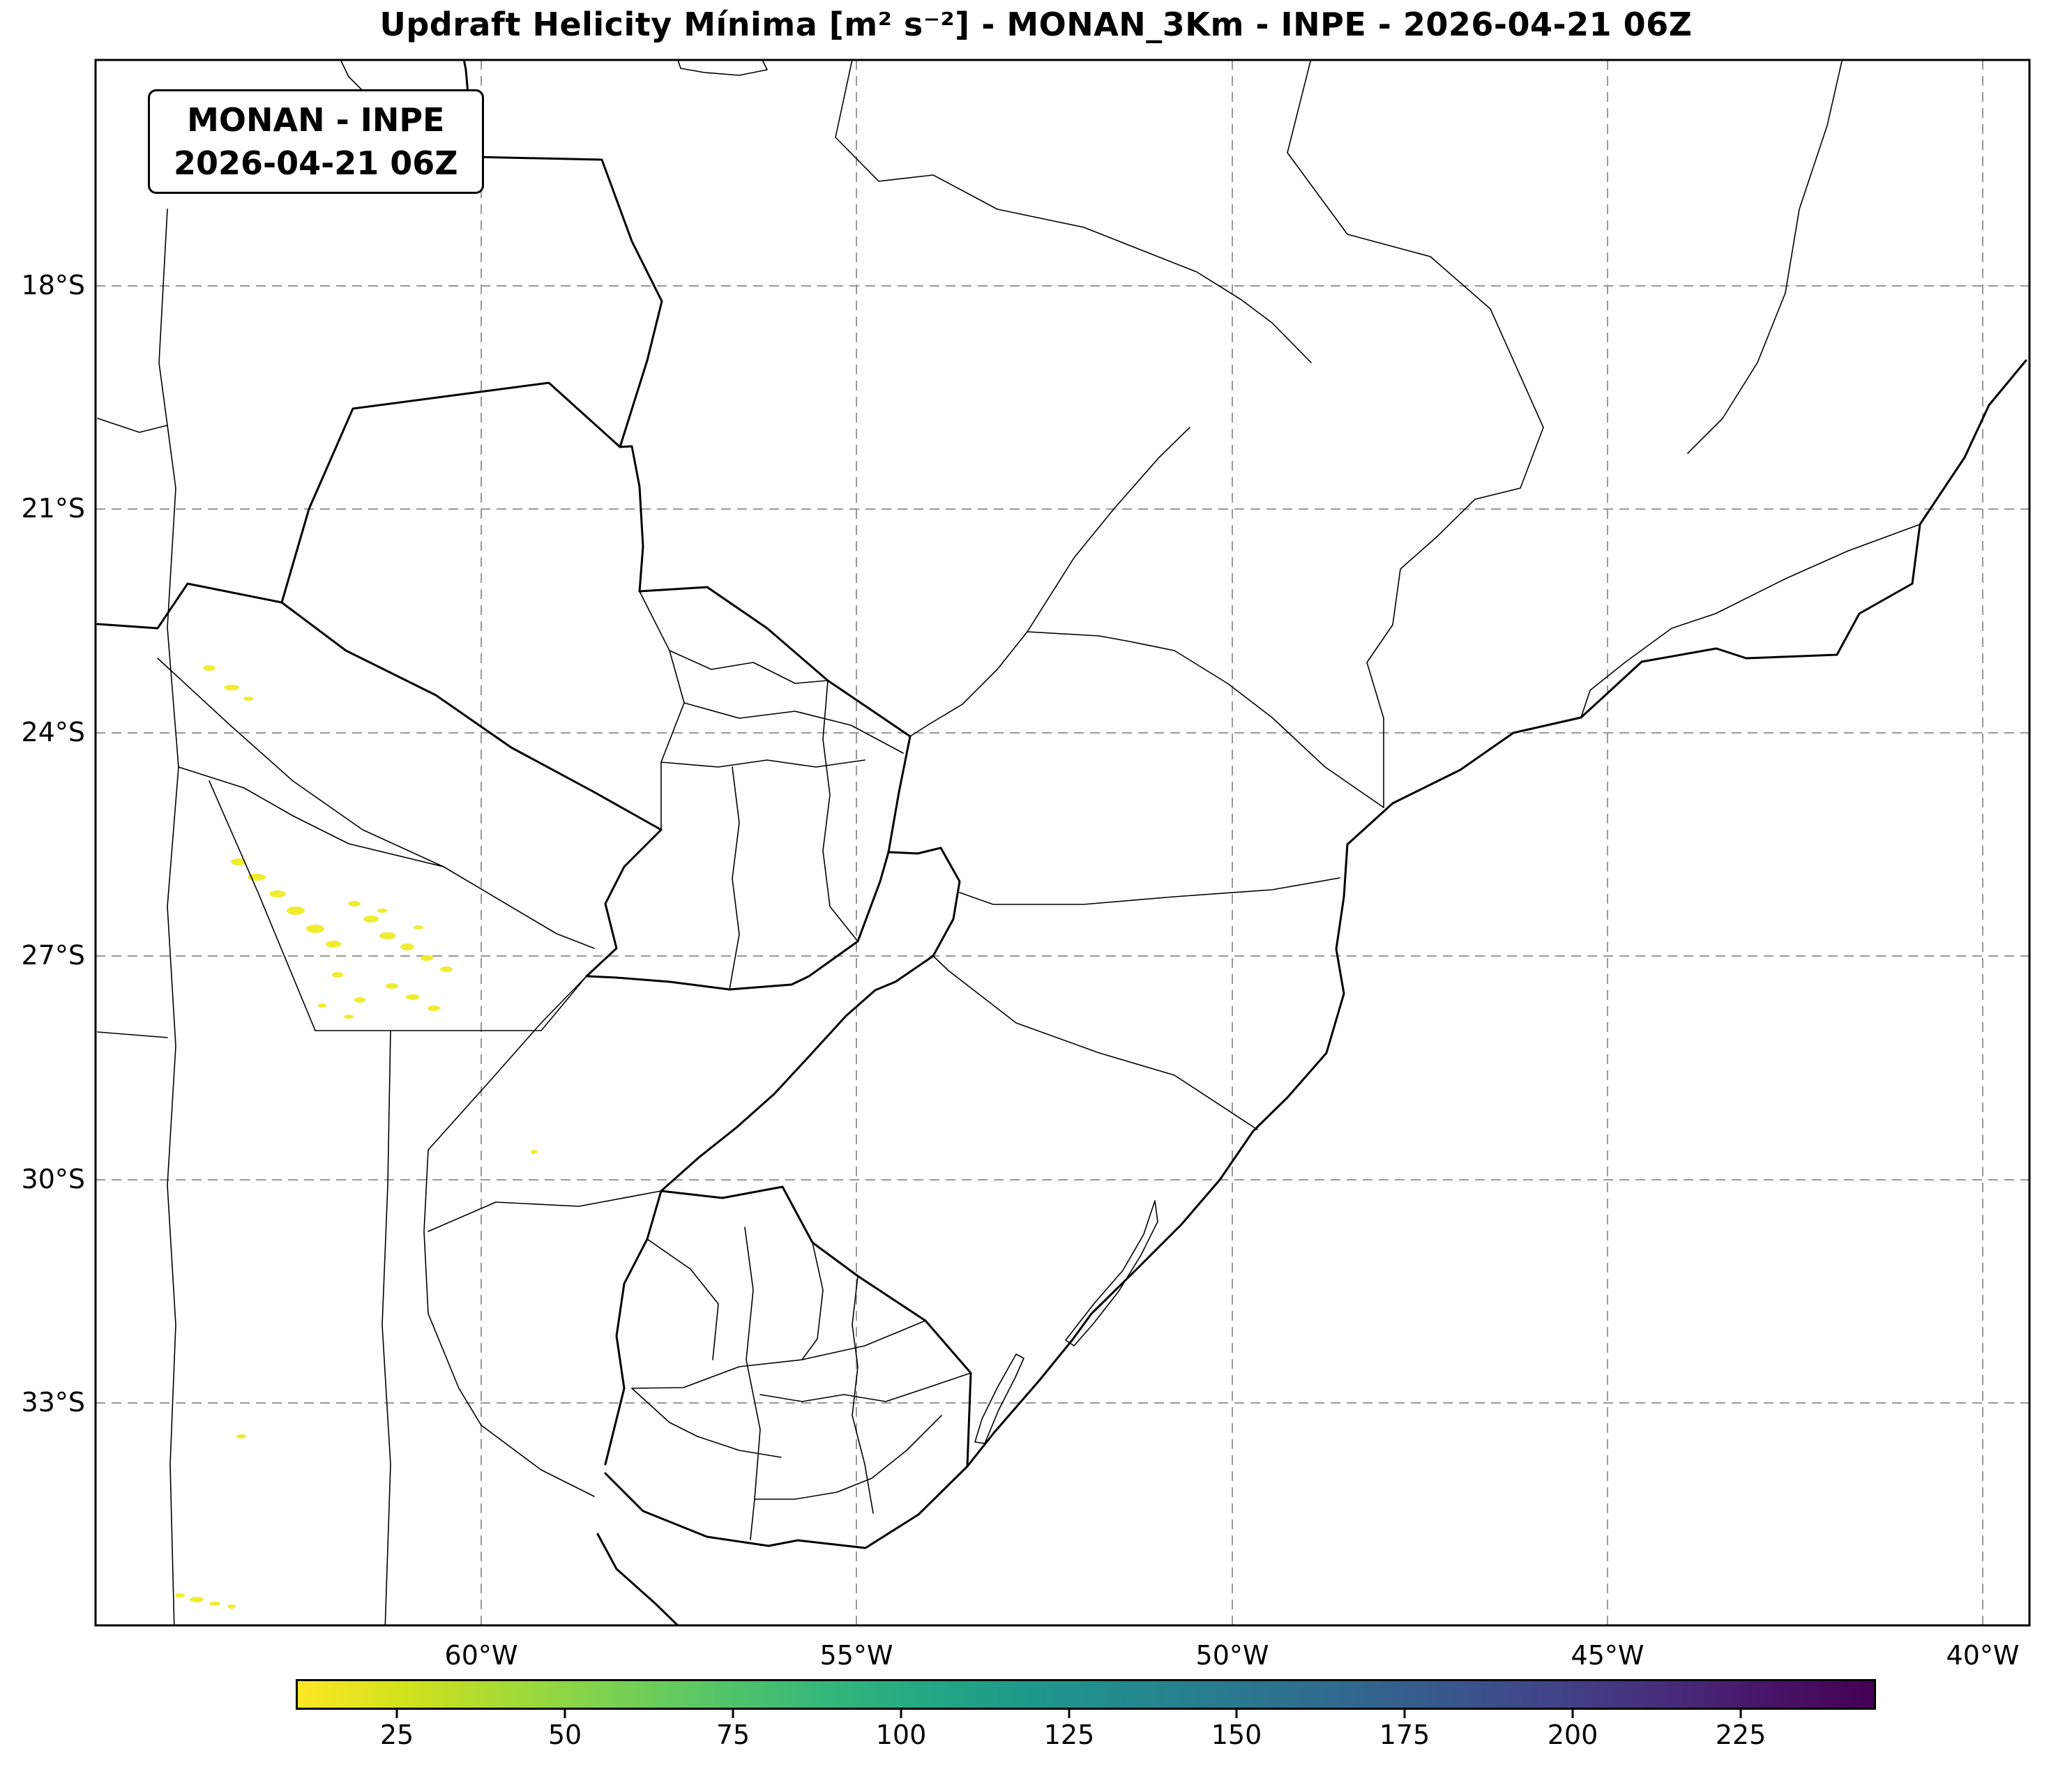  What do you see at coordinates (1750, 621) in the screenshot?
I see `state-border-mg-rj-es` at bounding box center [1750, 621].